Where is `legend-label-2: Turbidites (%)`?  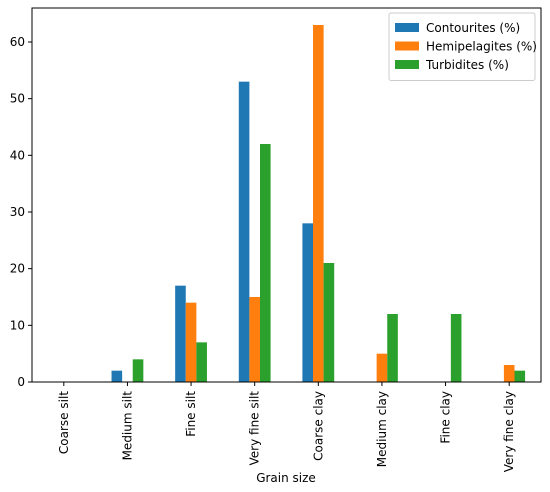 legend-label-2: Turbidites (%) is located at coordinates (467, 65).